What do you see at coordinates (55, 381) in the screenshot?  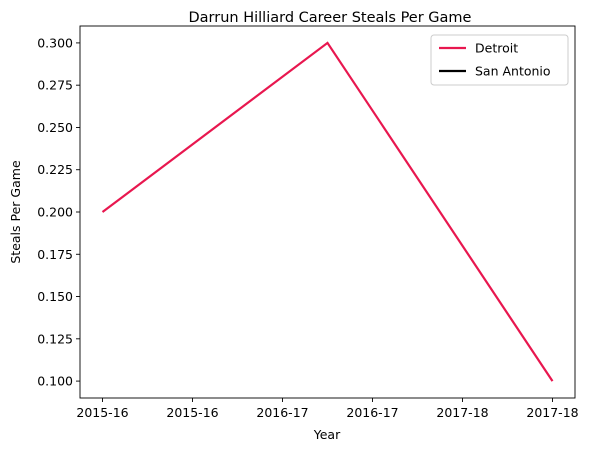 I see `y-tick-label: 0.100` at bounding box center [55, 381].